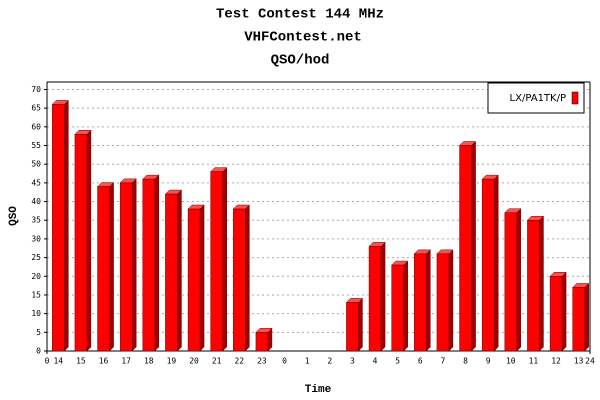 The width and height of the screenshot is (600, 400). What do you see at coordinates (579, 361) in the screenshot?
I see `x-tick-label: 13` at bounding box center [579, 361].